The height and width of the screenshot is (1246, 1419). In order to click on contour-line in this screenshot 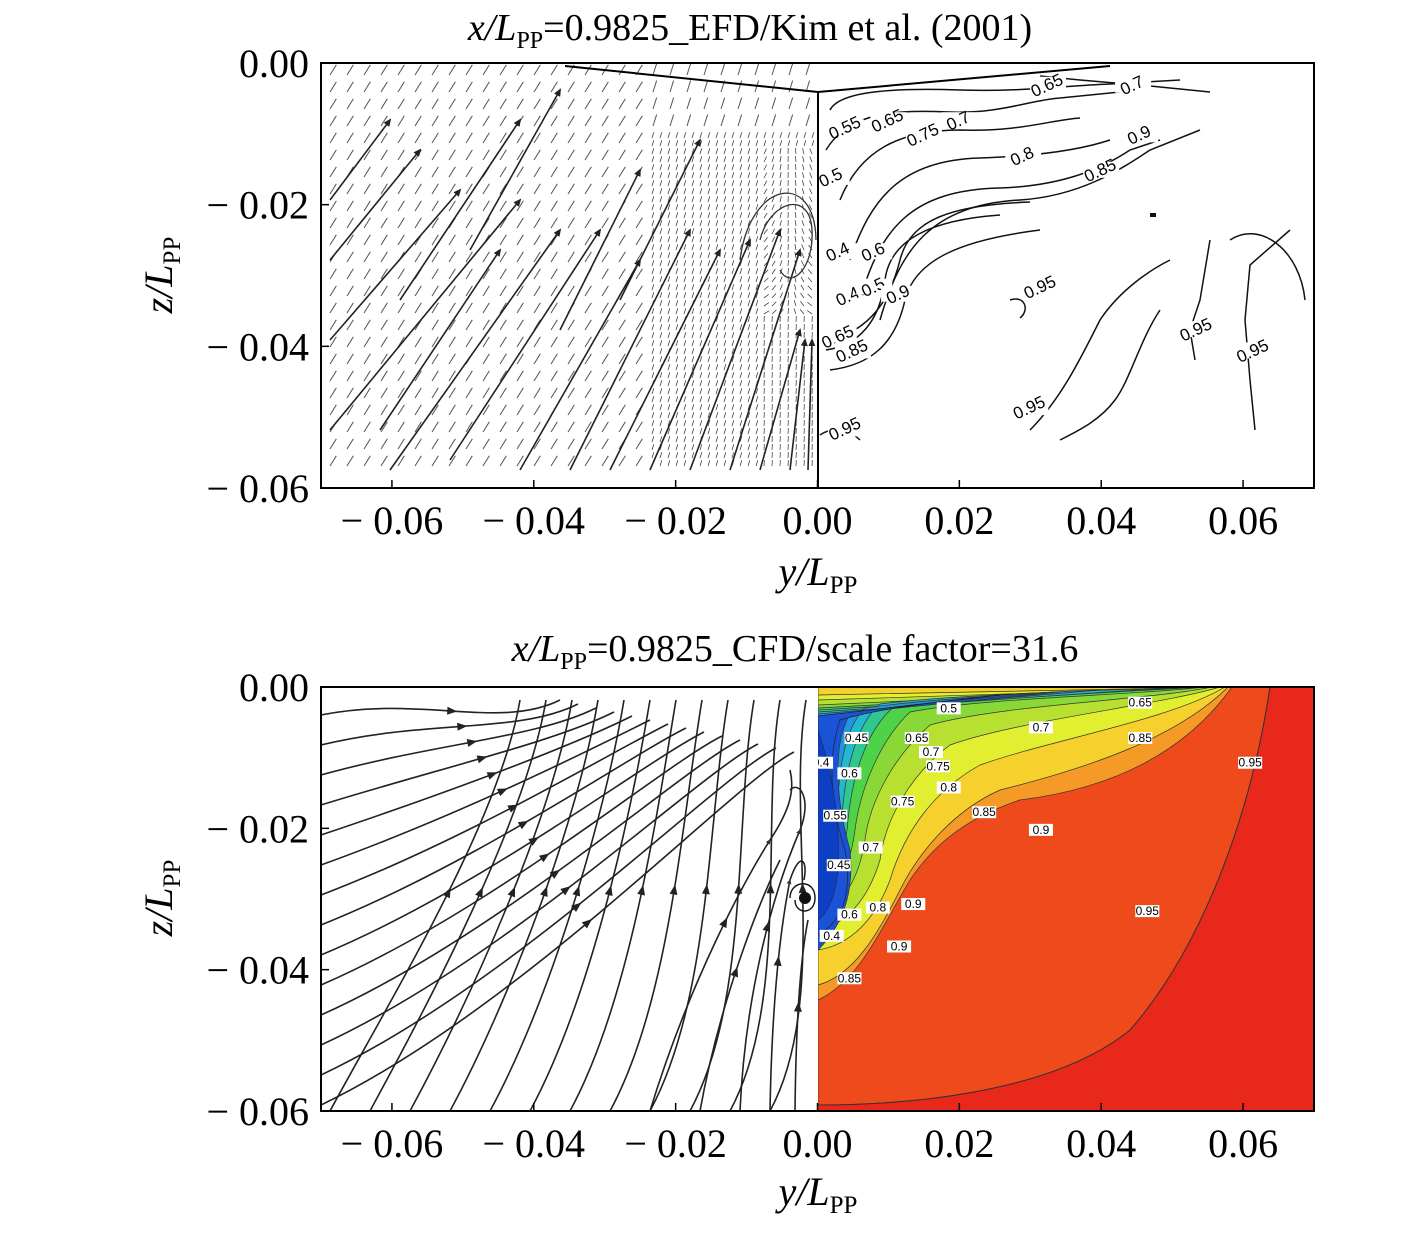, I will do `click(1200, 300)`.